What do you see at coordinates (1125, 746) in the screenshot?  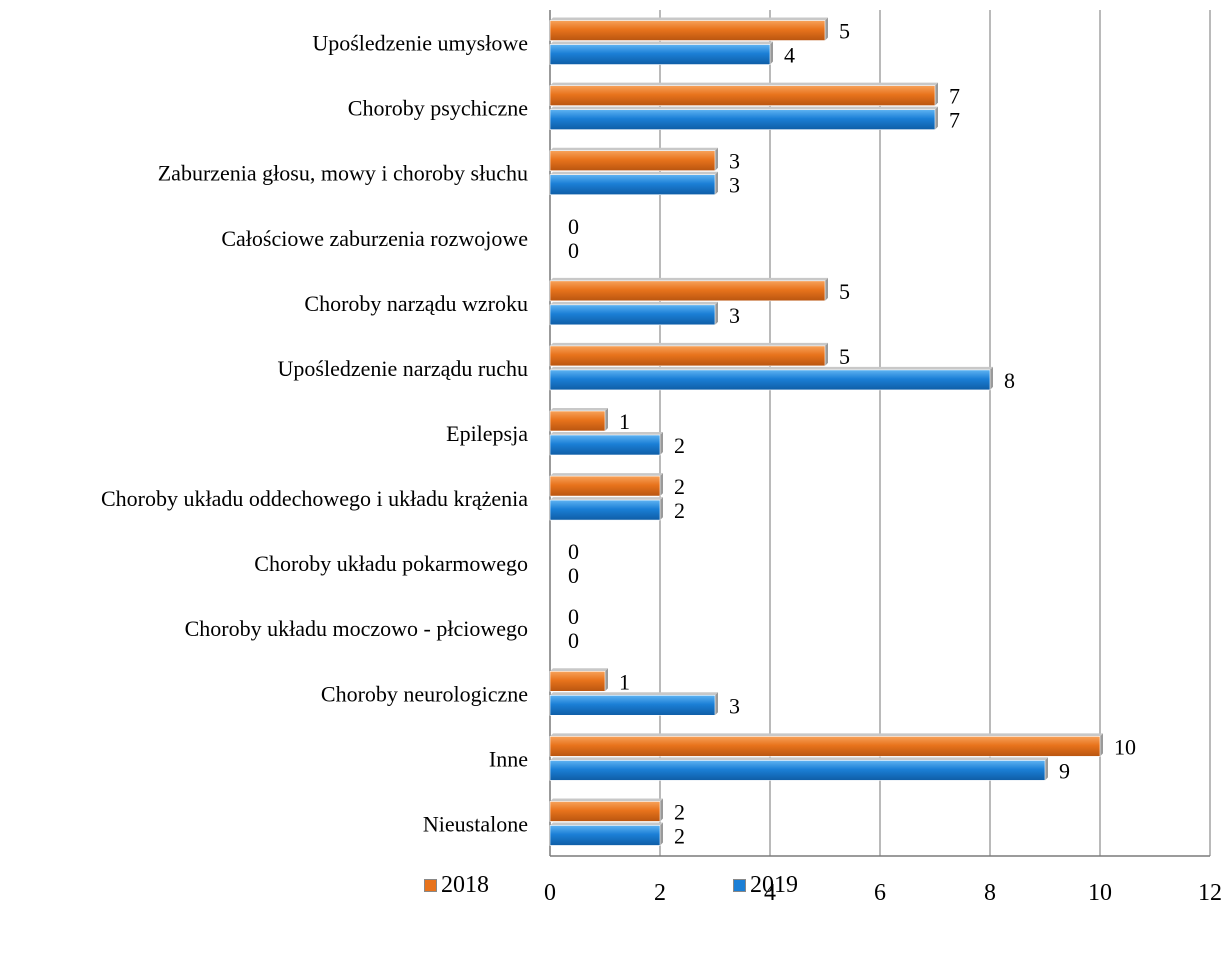 I see `data-label-2018: 10` at bounding box center [1125, 746].